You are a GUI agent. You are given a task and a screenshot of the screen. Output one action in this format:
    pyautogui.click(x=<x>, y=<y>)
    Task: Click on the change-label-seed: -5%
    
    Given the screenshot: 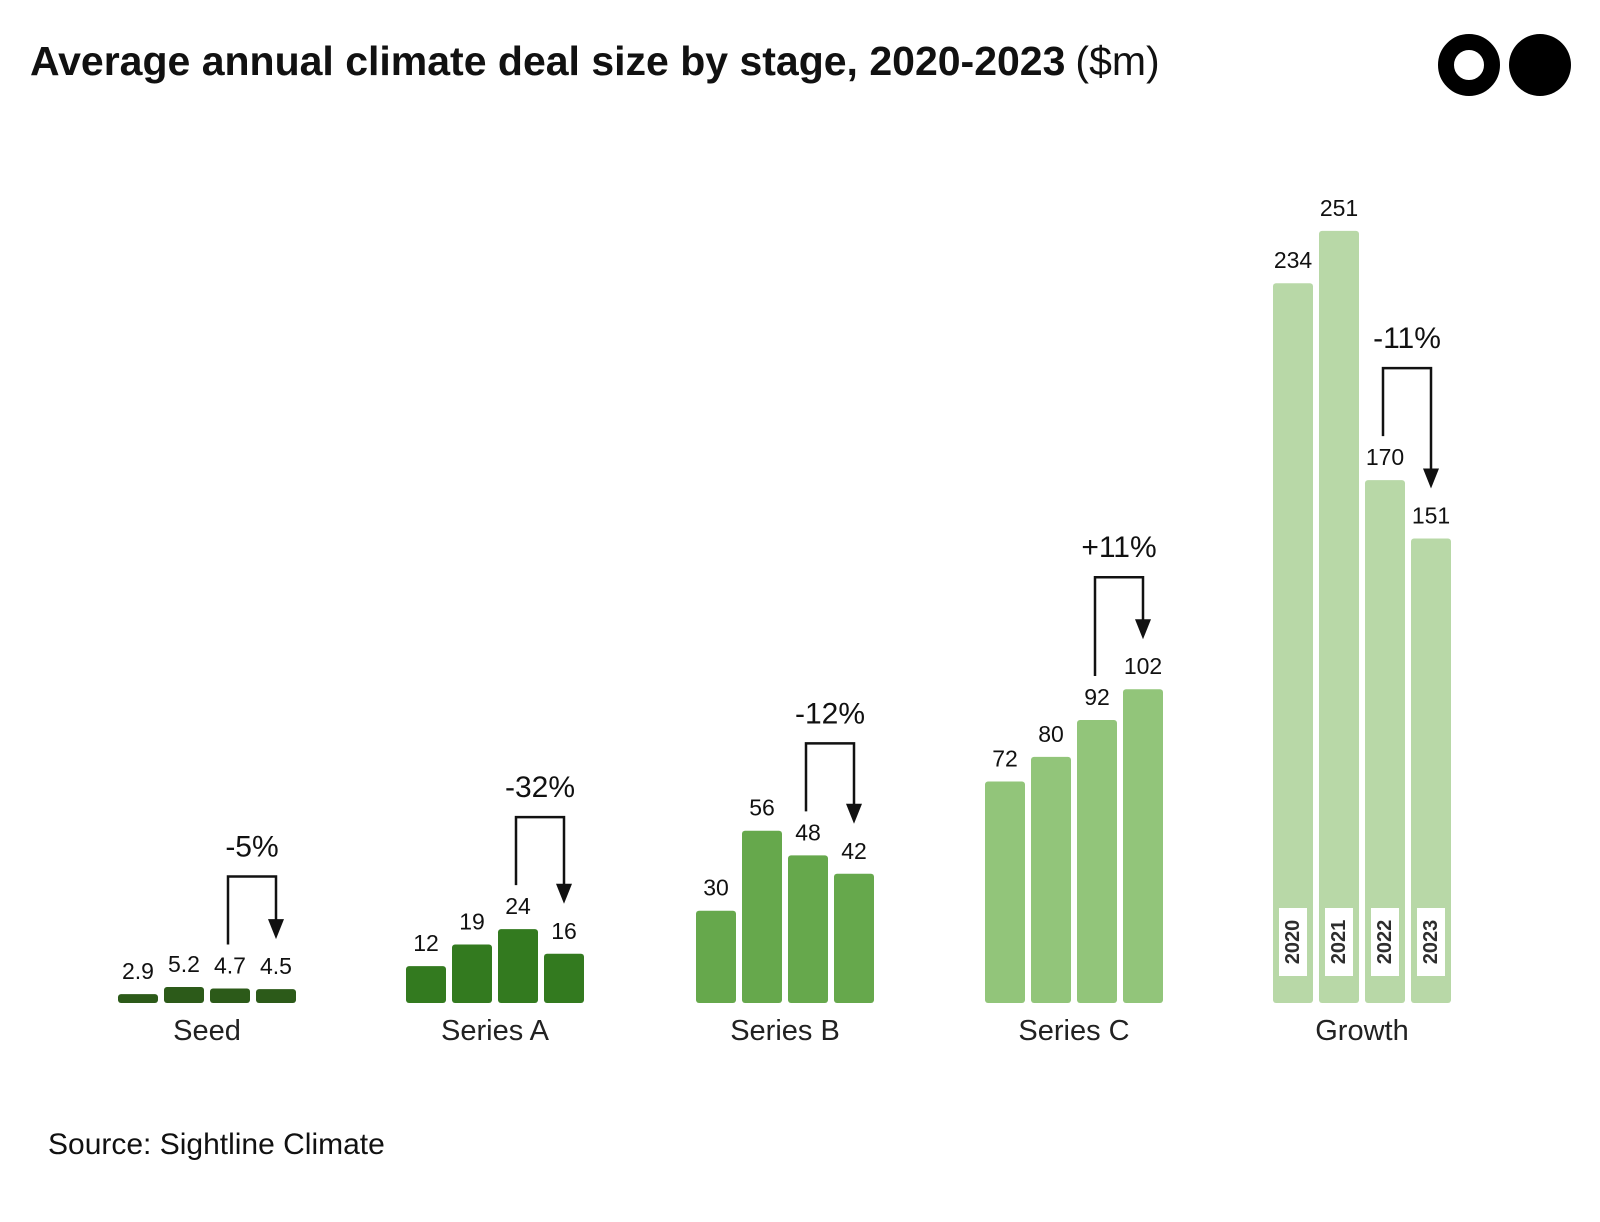 What is the action you would take?
    pyautogui.click(x=251, y=847)
    